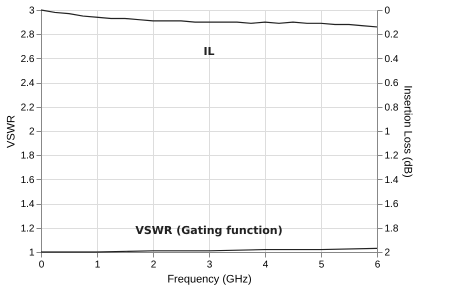  What do you see at coordinates (31, 253) in the screenshot?
I see `y-tick-label: 1` at bounding box center [31, 253].